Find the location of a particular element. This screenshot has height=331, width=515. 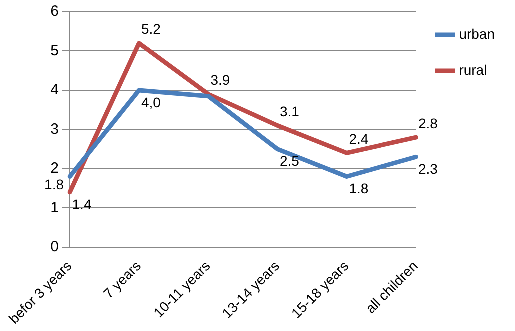

data-label: 2.8 is located at coordinates (428, 123).